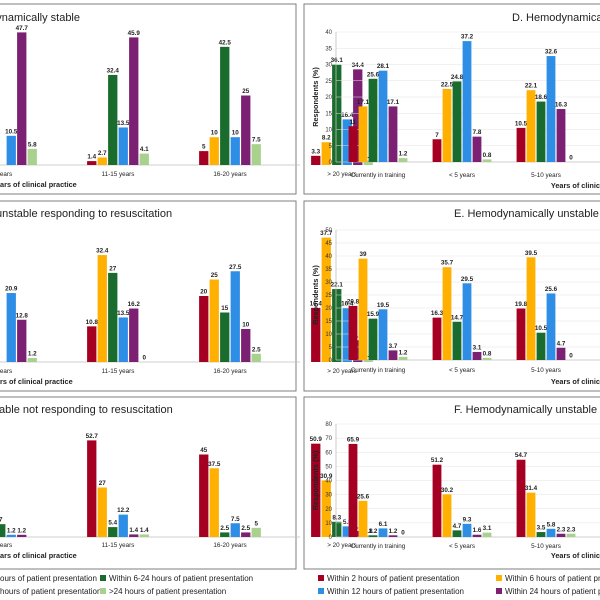  What do you see at coordinates (353, 122) in the screenshot?
I see `data-label: 11` at bounding box center [353, 122].